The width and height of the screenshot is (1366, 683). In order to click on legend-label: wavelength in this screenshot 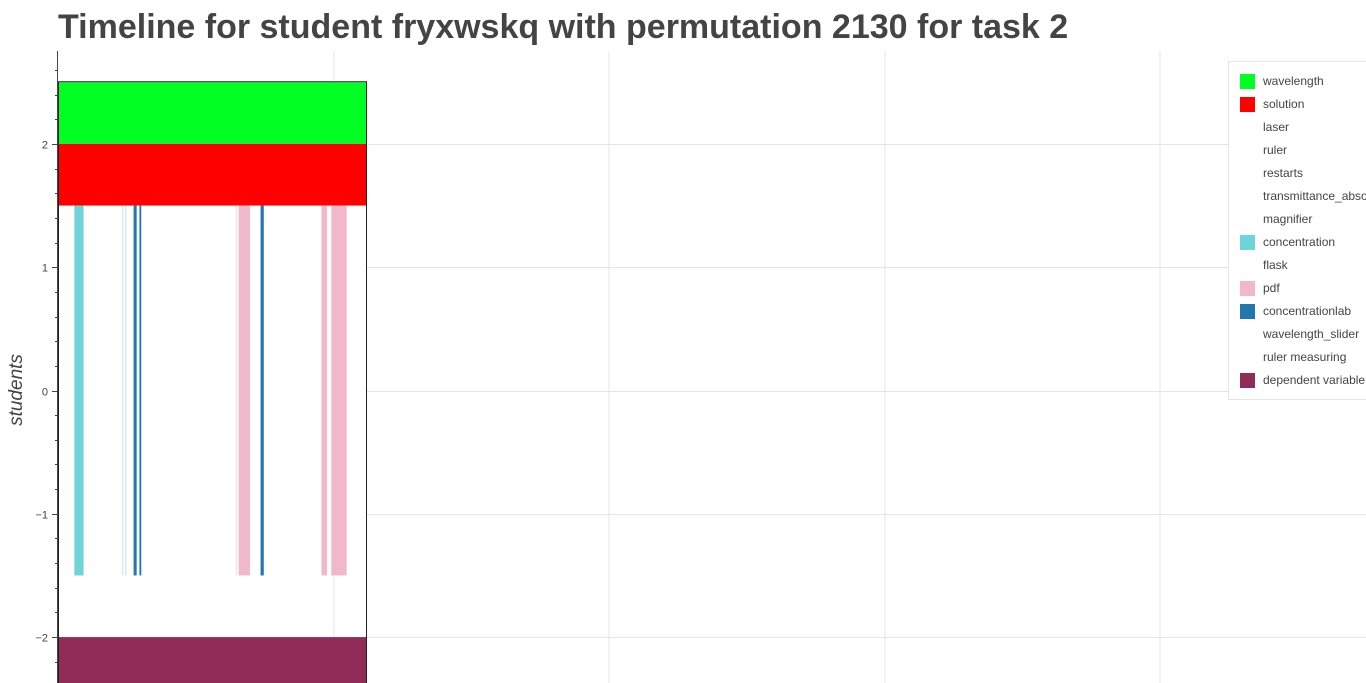, I will do `click(1293, 81)`.